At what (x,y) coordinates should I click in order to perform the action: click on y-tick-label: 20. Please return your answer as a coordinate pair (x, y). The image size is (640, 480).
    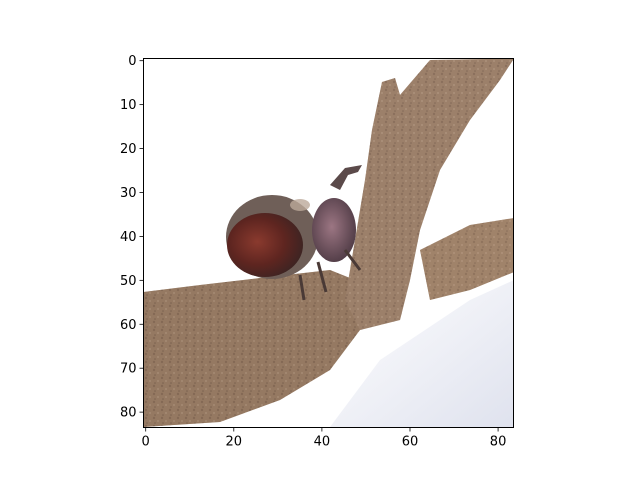
    Looking at the image, I should click on (128, 149).